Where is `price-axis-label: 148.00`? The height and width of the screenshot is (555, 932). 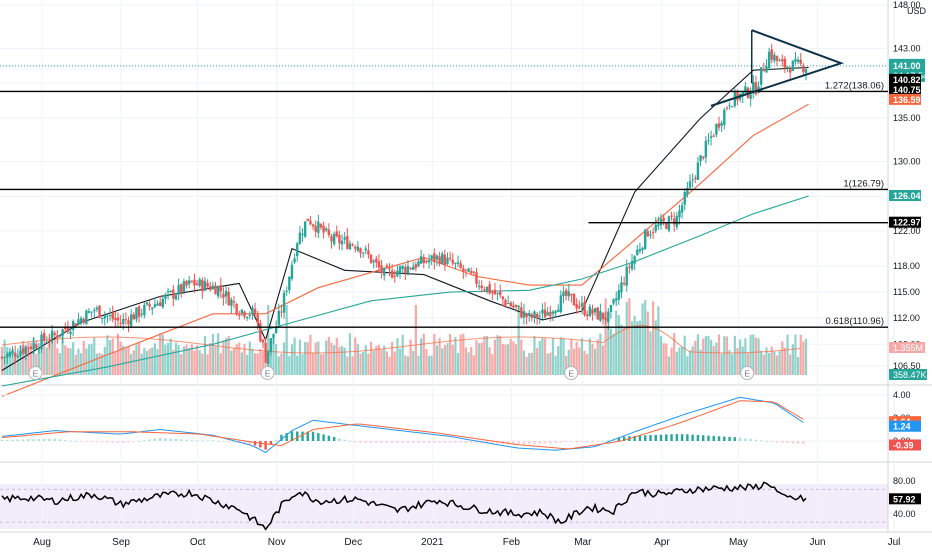
price-axis-label: 148.00 is located at coordinates (907, 5).